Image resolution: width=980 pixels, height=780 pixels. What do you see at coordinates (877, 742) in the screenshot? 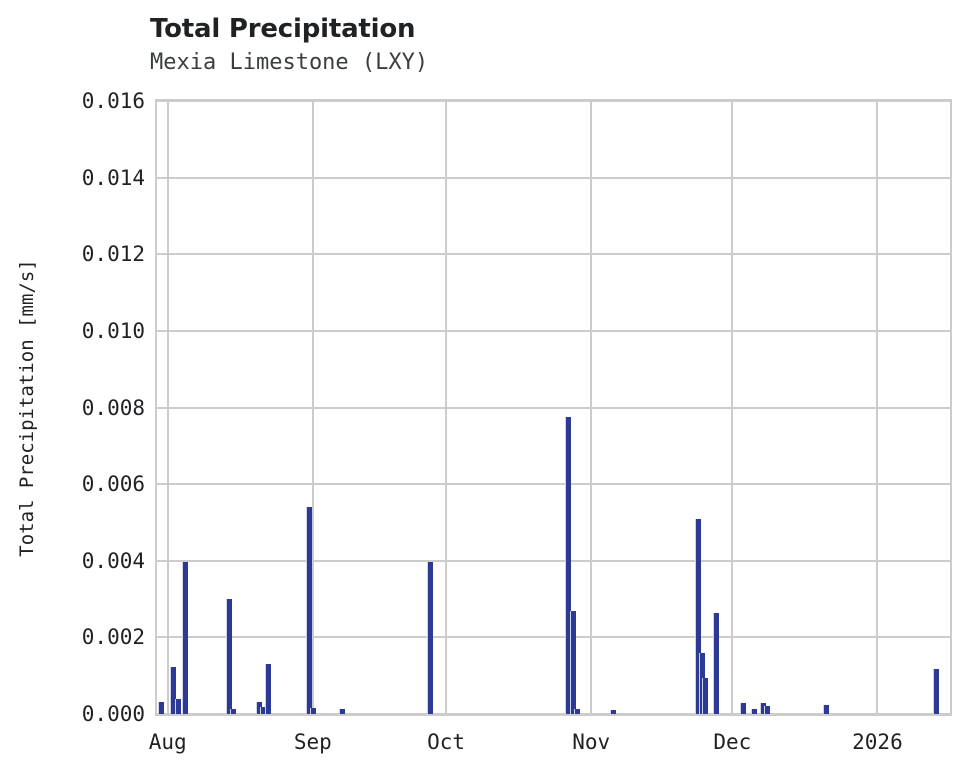
I see `x-tick-label: 2026` at bounding box center [877, 742].